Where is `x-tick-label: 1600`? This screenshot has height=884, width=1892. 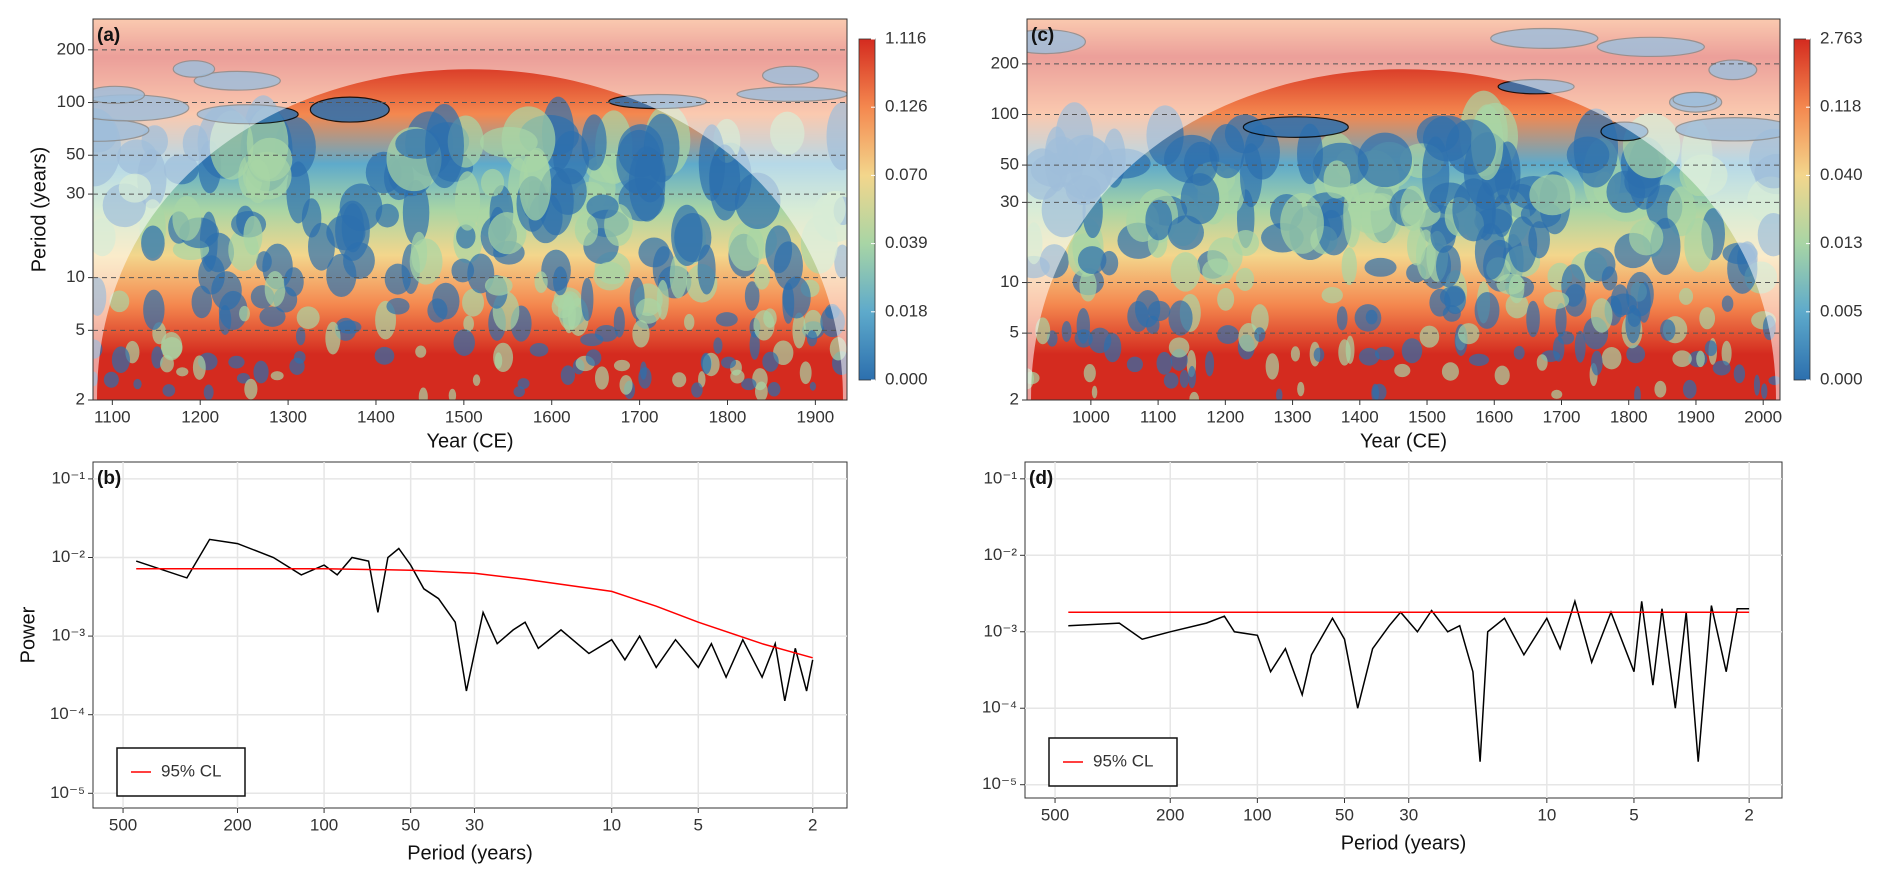 x-tick-label: 1600 is located at coordinates (552, 416).